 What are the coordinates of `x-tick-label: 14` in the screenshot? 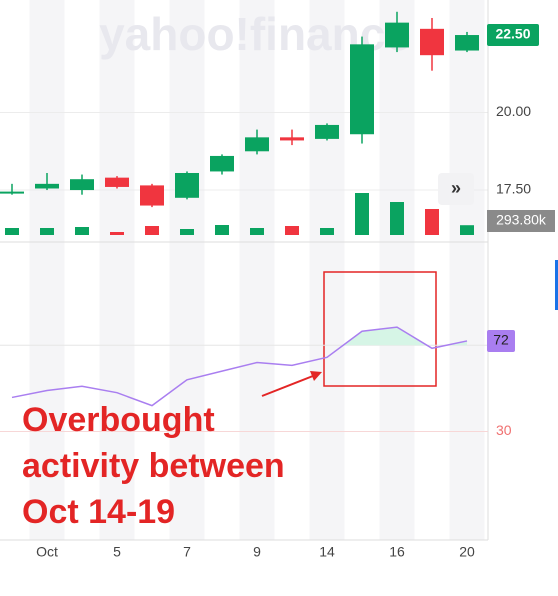 It's located at (327, 552).